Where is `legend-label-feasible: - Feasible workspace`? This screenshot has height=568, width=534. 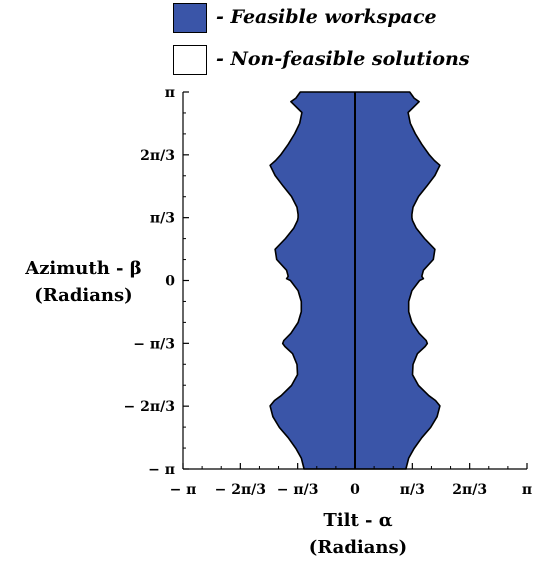 legend-label-feasible: - Feasible workspace is located at coordinates (326, 17).